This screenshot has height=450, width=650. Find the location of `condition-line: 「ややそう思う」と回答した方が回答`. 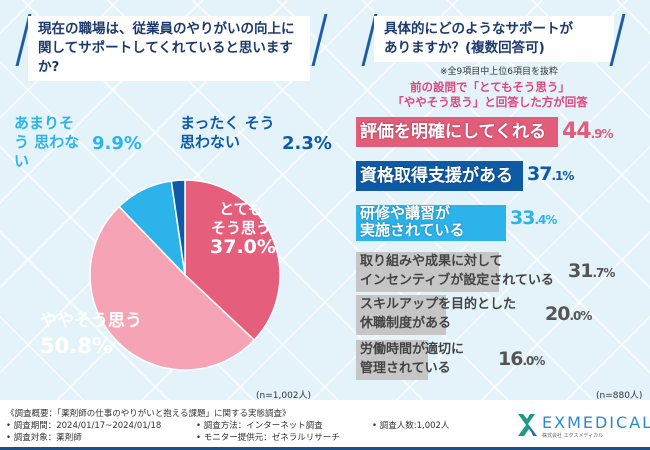

condition-line: 「ややそう思う」と回答した方が回答 is located at coordinates (490, 102).